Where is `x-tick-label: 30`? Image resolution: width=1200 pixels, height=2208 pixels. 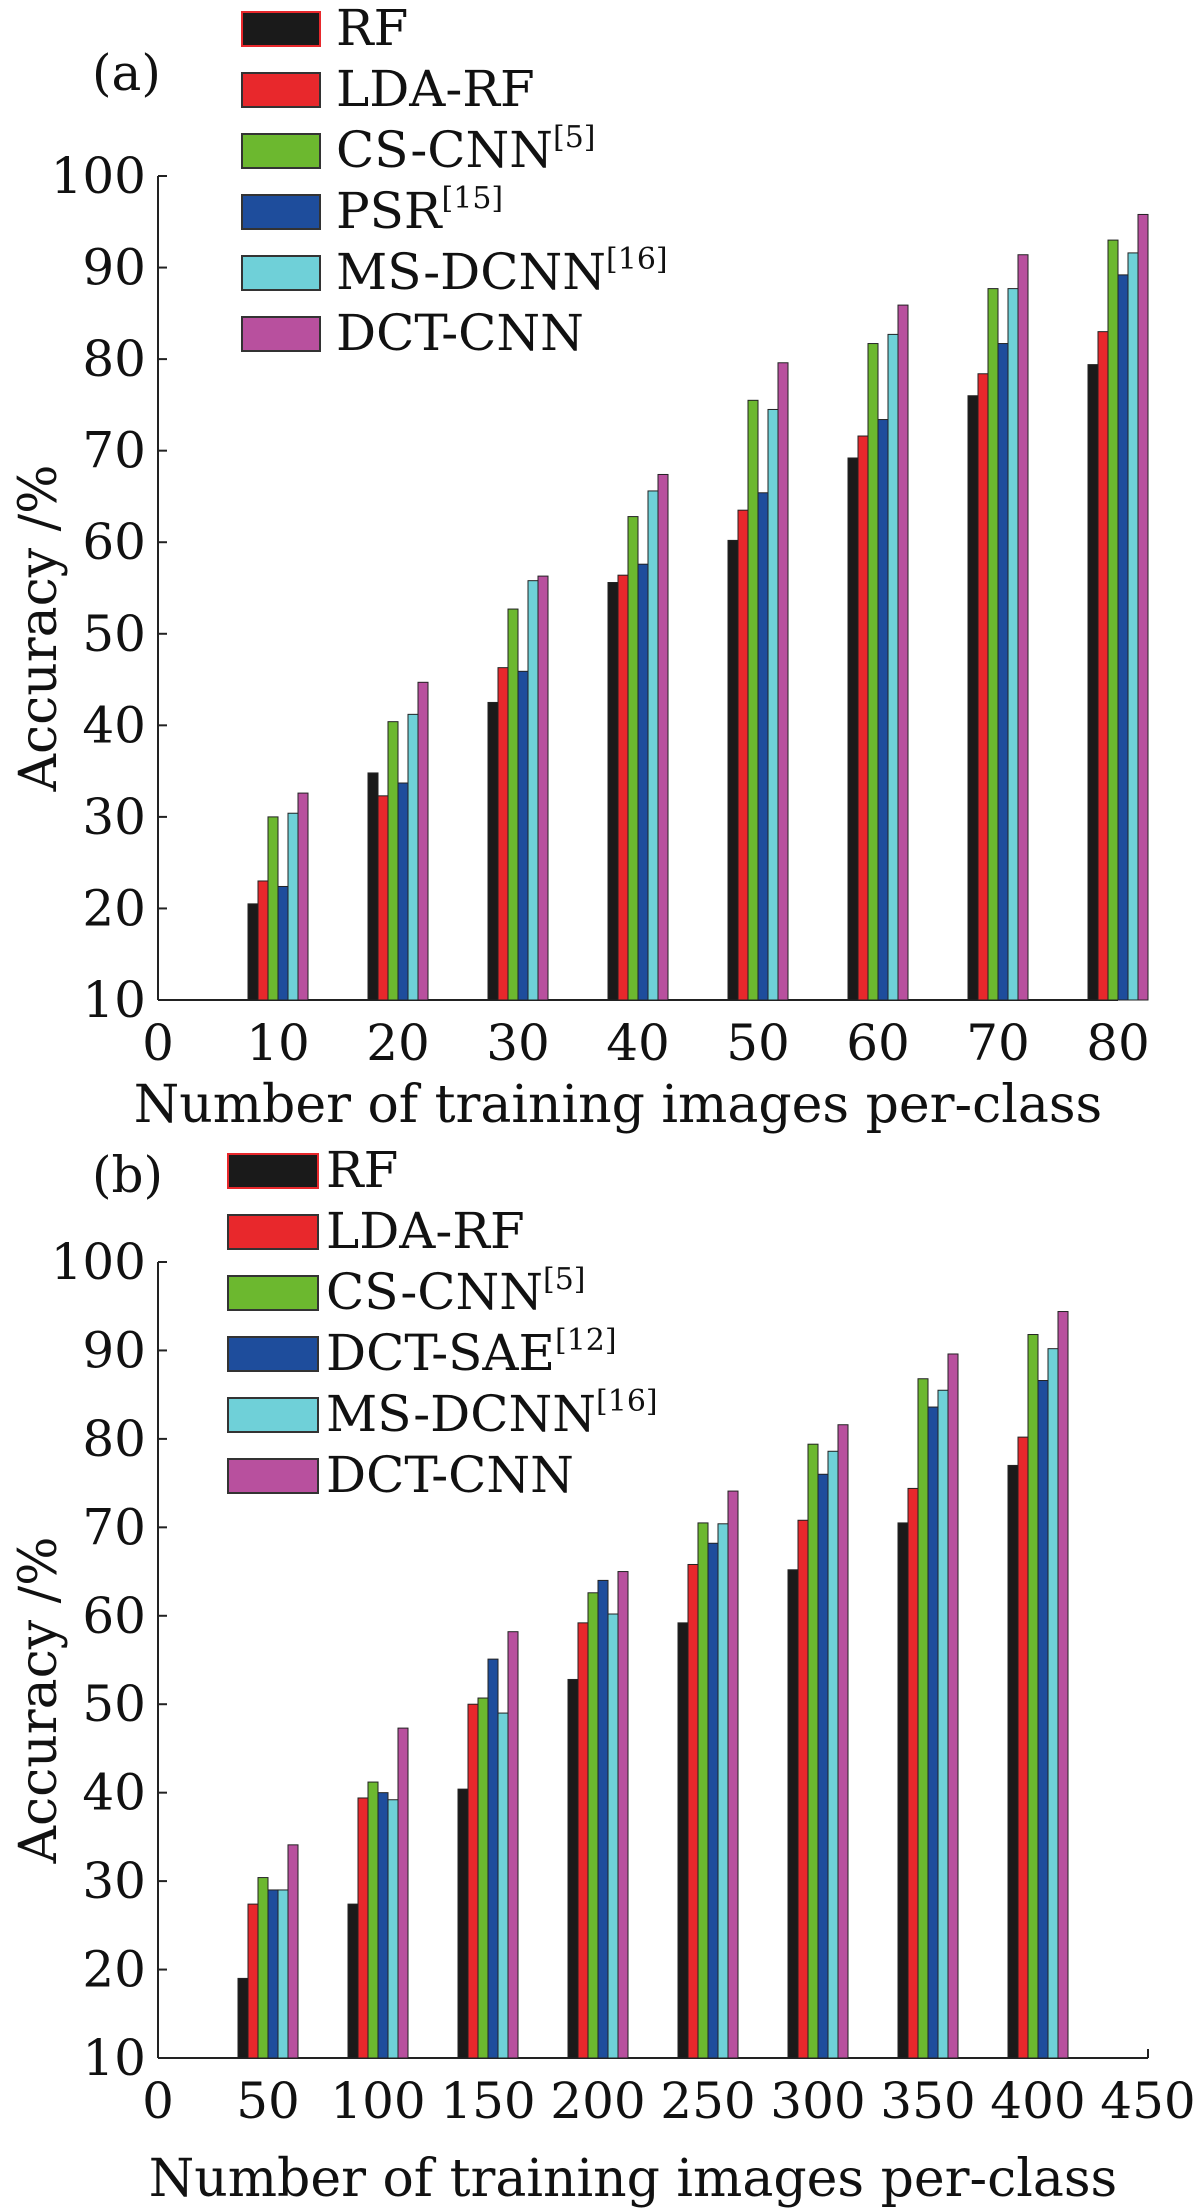 x-tick-label: 30 is located at coordinates (518, 1043).